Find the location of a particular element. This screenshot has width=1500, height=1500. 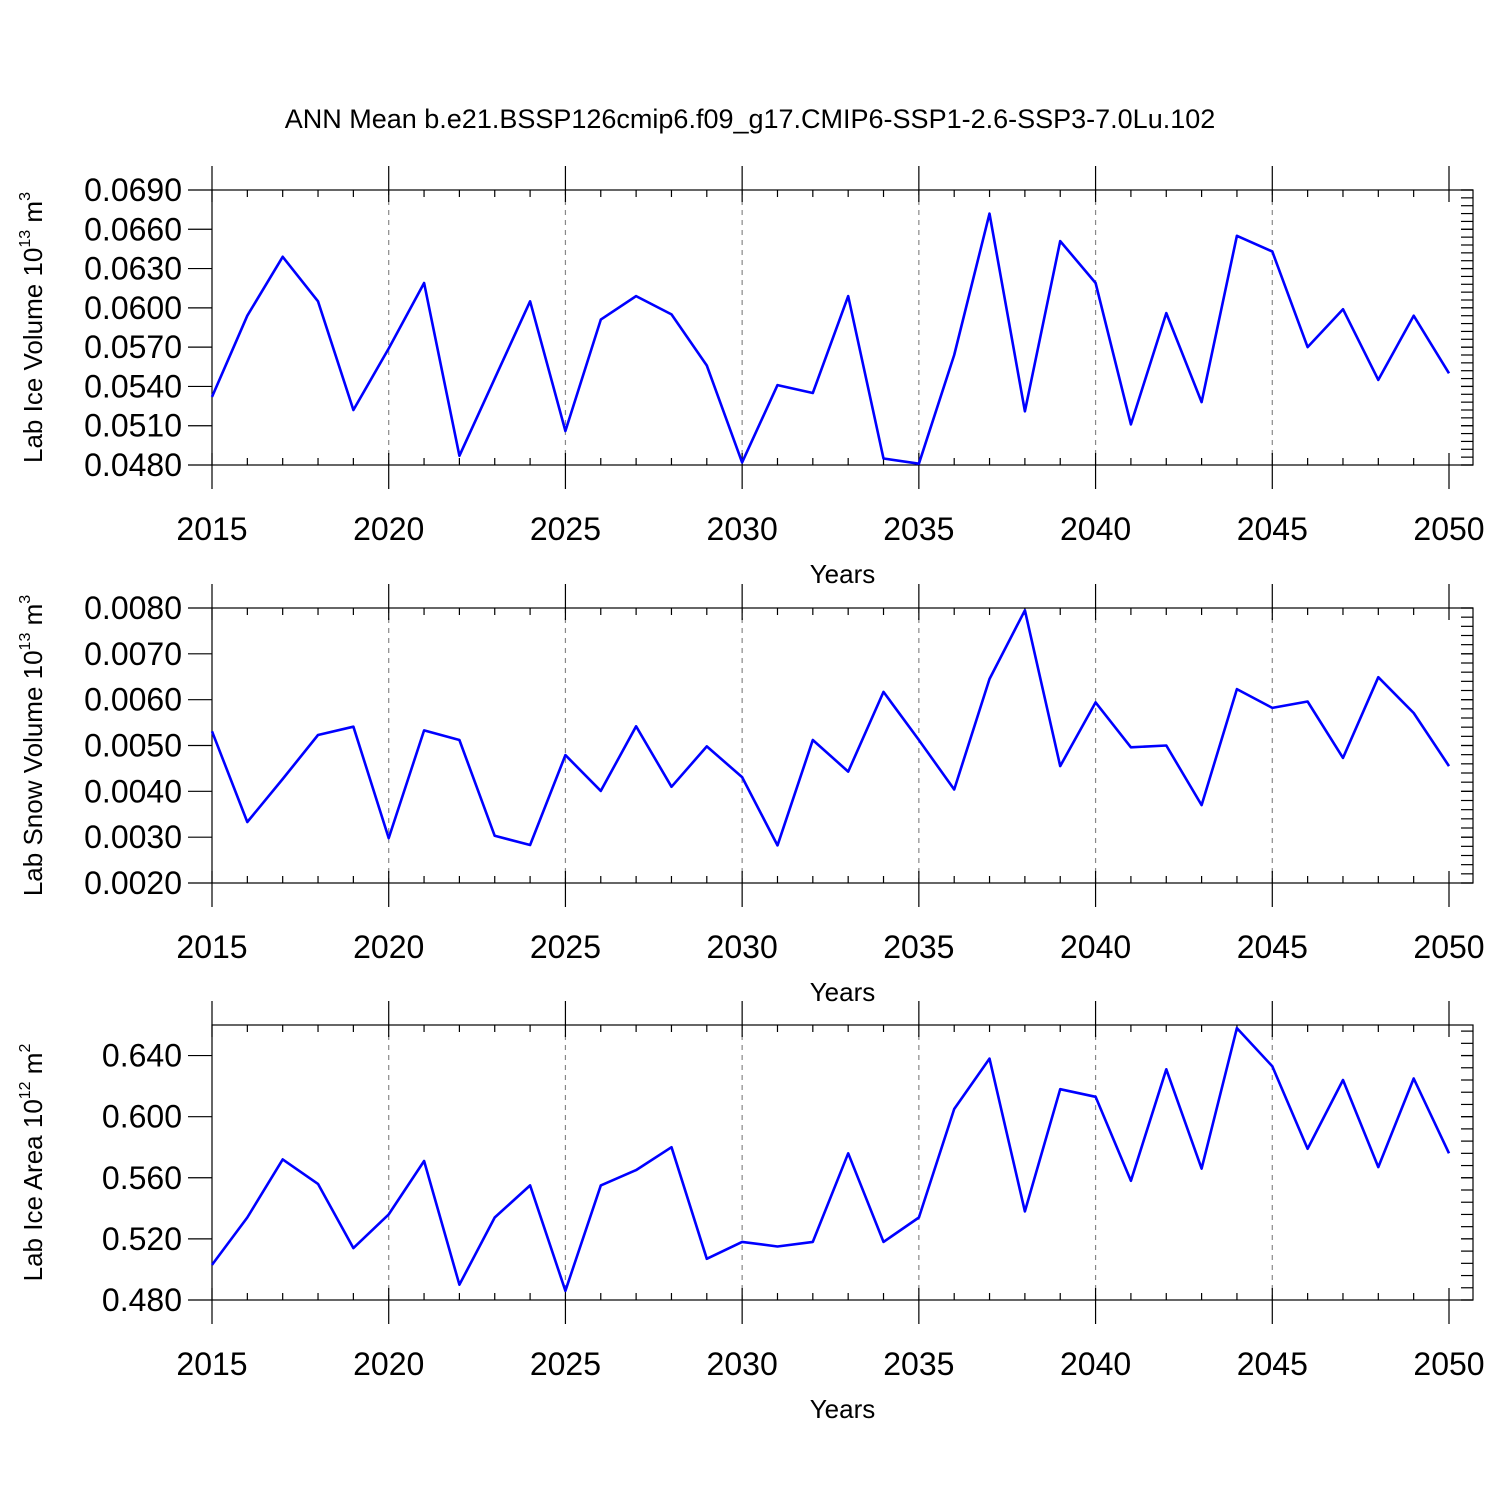

y-tick-label: 0.0050 is located at coordinates (133, 746).